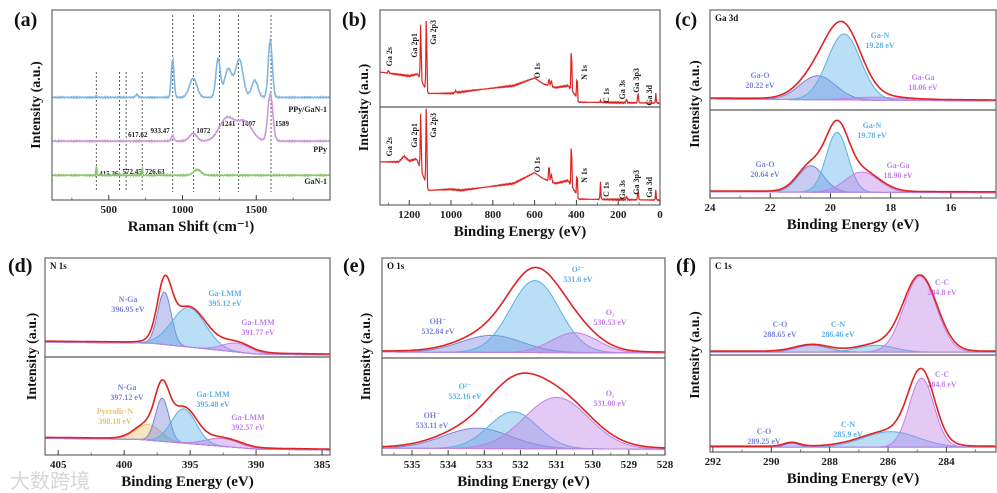  What do you see at coordinates (190, 465) in the screenshot?
I see `x-tick-label: 395` at bounding box center [190, 465].